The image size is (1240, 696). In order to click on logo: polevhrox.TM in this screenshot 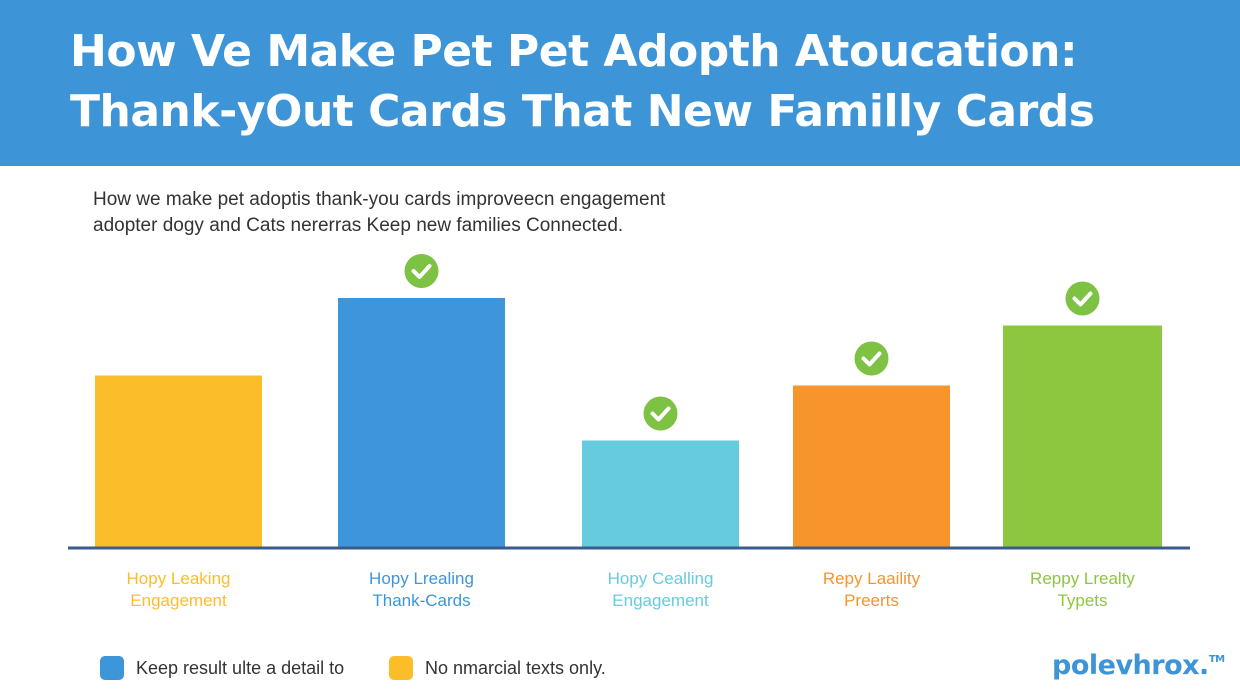, I will do `click(1138, 665)`.